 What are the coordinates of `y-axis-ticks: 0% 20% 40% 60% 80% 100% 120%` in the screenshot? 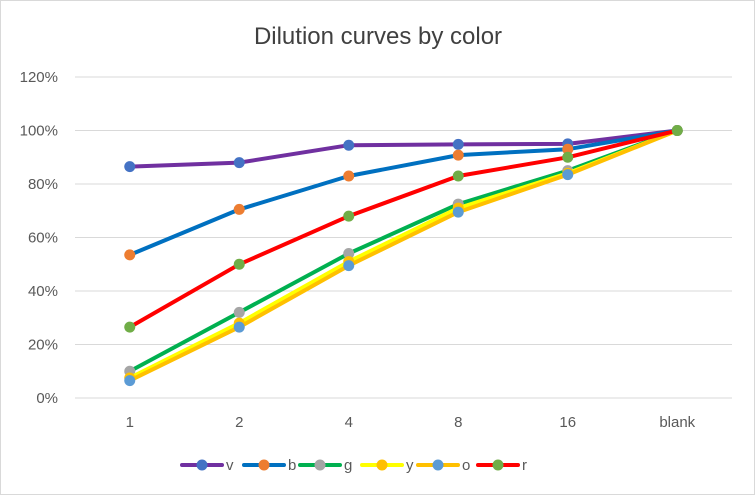 It's located at (39, 238).